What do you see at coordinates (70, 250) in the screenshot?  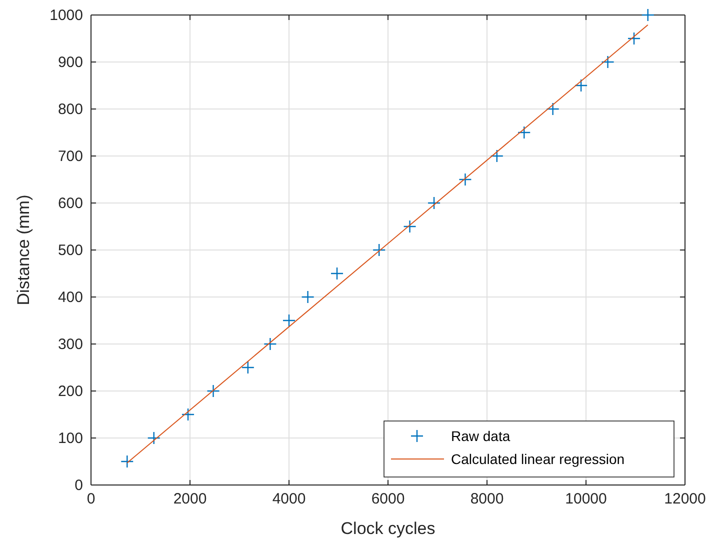 I see `y-tick-label: 500` at bounding box center [70, 250].